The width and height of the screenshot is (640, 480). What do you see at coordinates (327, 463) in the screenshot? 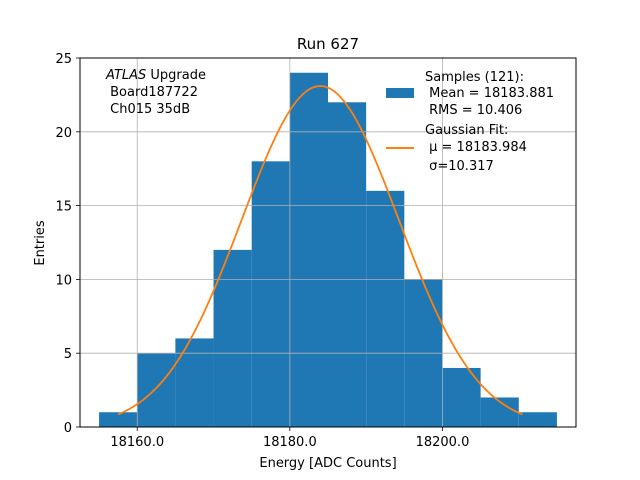
I see `x-axis-label: Energy [ADC Counts]` at bounding box center [327, 463].